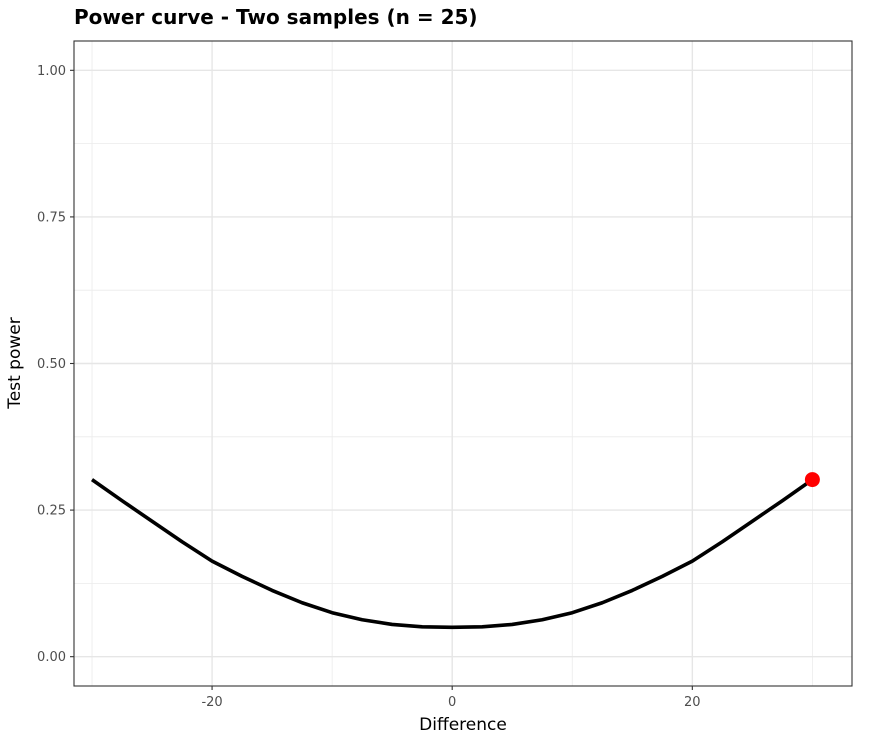 The height and width of the screenshot is (746, 869). I want to click on x-axis-title: Difference, so click(463, 725).